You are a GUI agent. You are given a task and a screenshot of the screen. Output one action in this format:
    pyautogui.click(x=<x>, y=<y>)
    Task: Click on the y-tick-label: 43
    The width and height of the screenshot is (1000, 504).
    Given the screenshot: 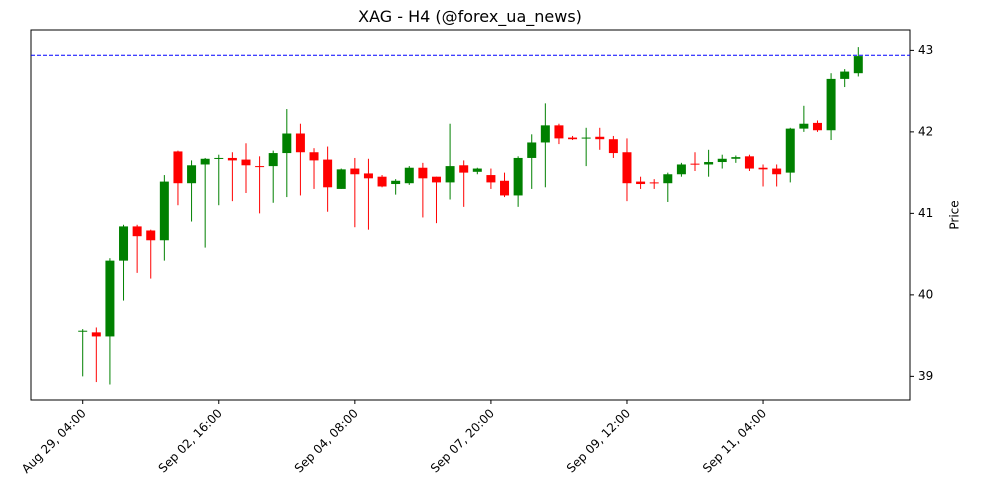 What is the action you would take?
    pyautogui.click(x=925, y=50)
    